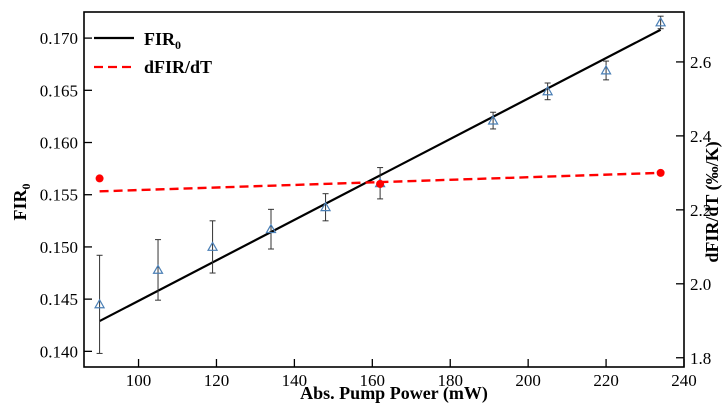  Describe the element at coordinates (59, 143) in the screenshot. I see `y-left-tick-label: 0.160` at that location.